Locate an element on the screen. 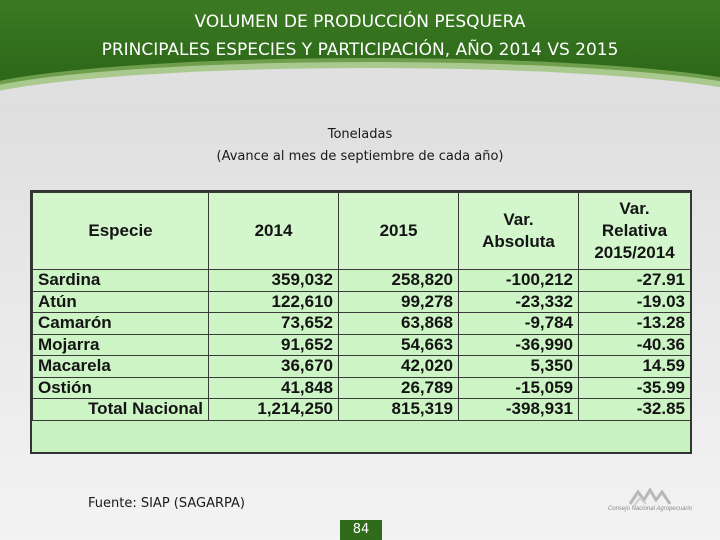 This screenshot has width=720, height=540. cell-2015: 258,820 is located at coordinates (398, 280).